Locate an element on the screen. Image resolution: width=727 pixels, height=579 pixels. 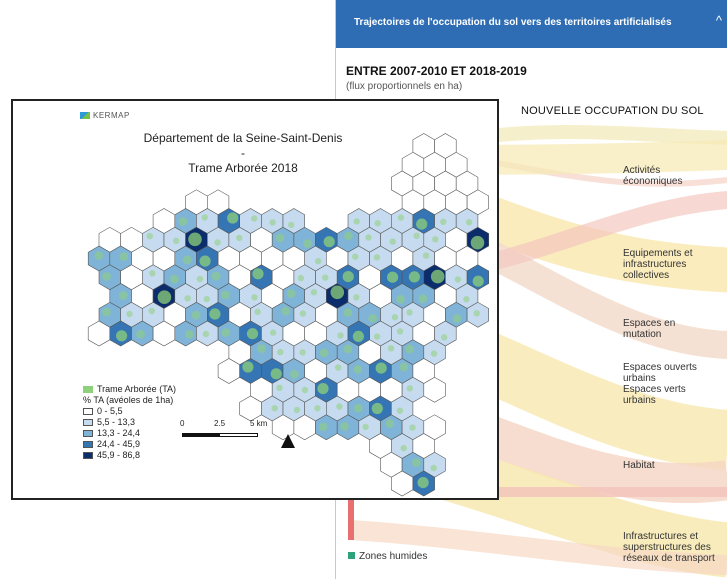
column-heading: NOUVELLE OCCUPATION DU SOL is located at coordinates (612, 111).